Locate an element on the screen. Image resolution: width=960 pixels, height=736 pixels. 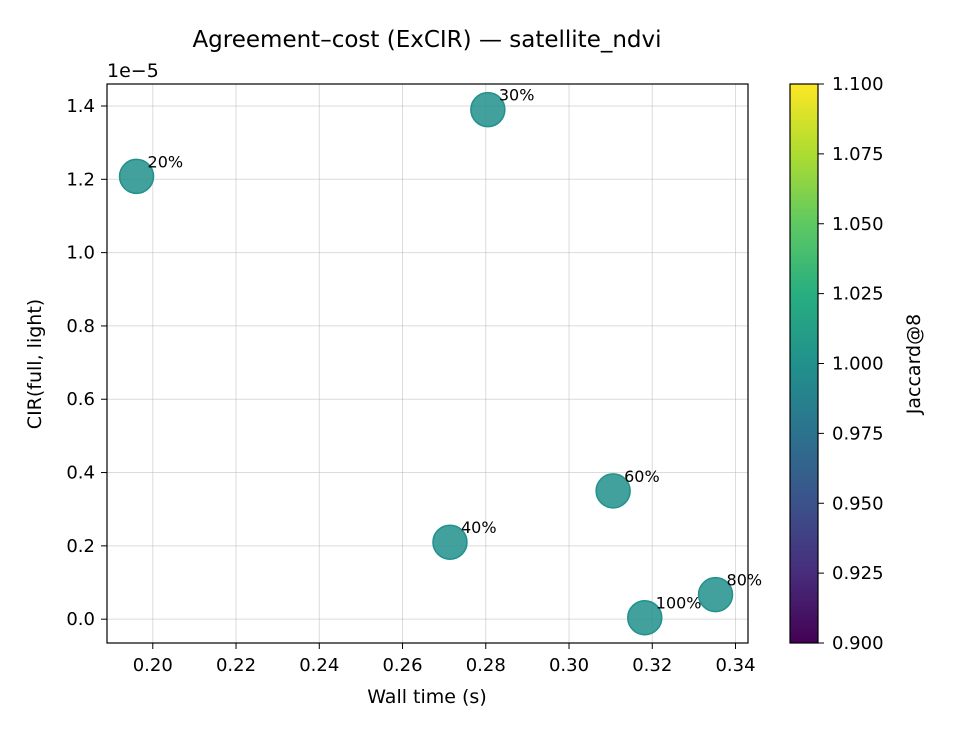
x-tick-label: 0.28 is located at coordinates (486, 665).